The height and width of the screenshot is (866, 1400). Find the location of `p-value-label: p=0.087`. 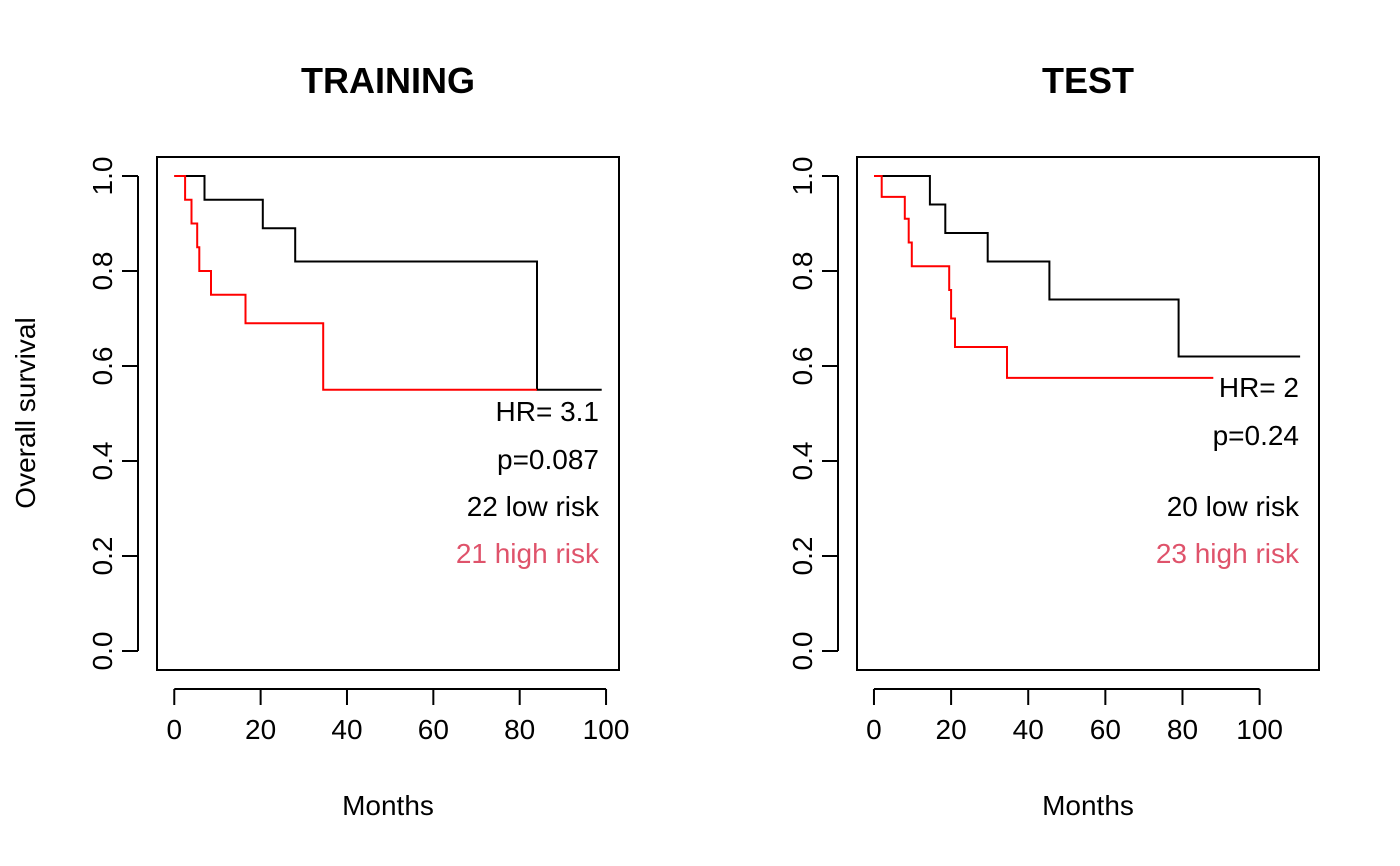

p-value-label: p=0.087 is located at coordinates (548, 459).